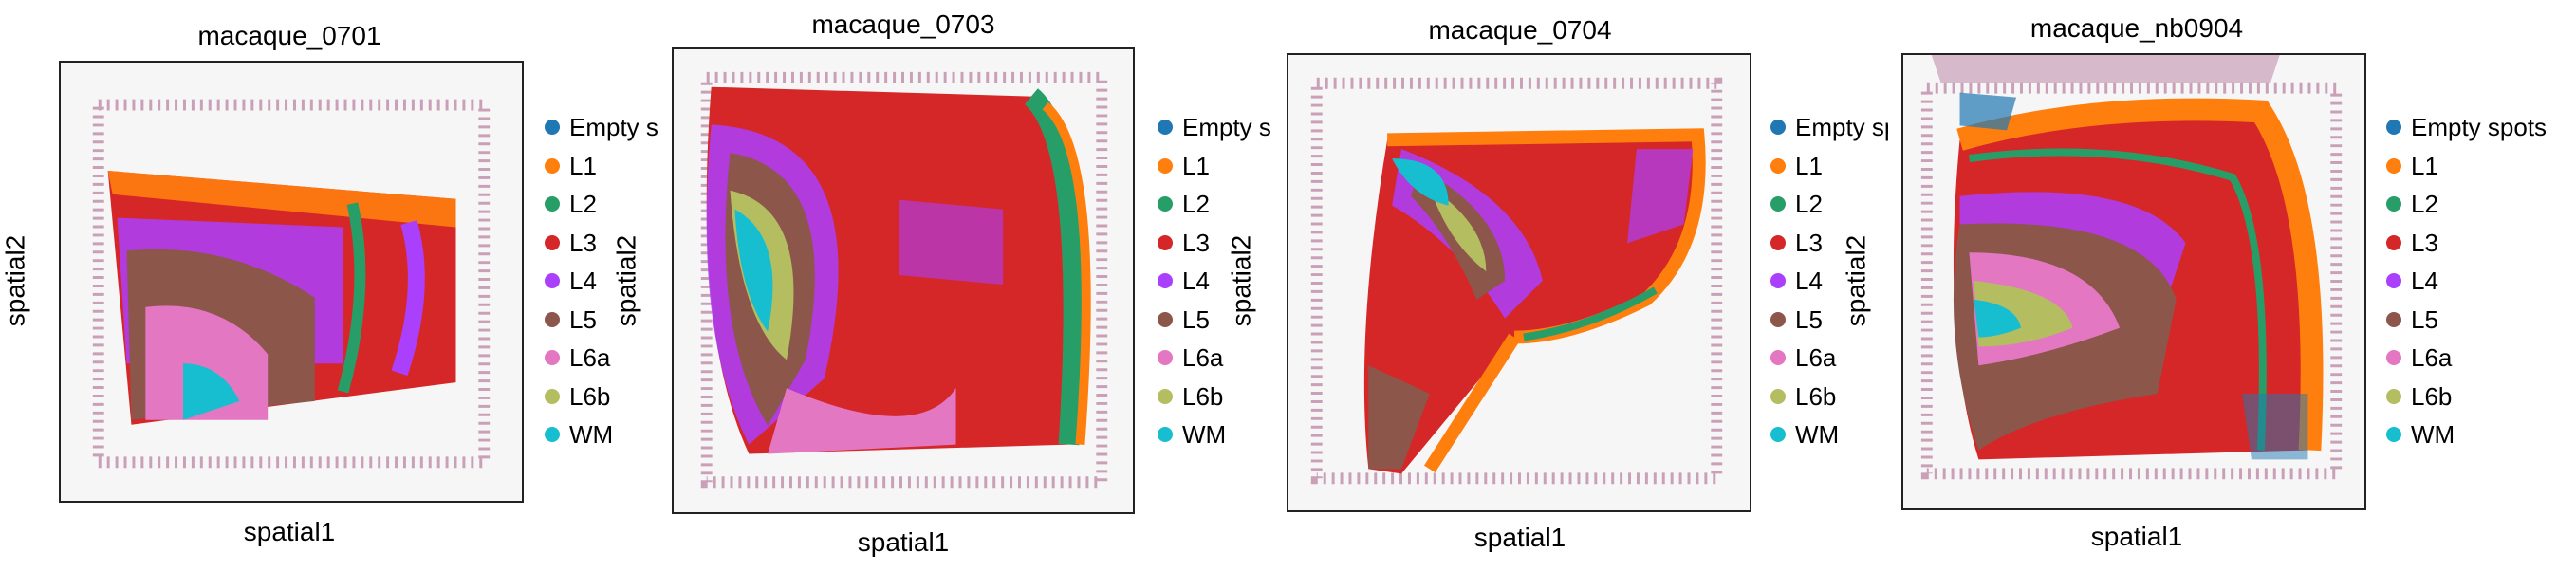  What do you see at coordinates (2479, 127) in the screenshot?
I see `legend-item-empty: Empty spots` at bounding box center [2479, 127].